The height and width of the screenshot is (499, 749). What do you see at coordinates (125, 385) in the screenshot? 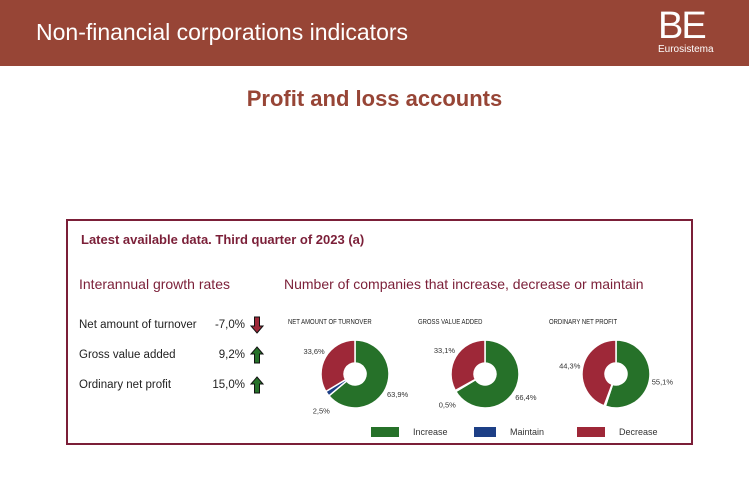
I see `growth-label: Ordinary net profit` at bounding box center [125, 385].